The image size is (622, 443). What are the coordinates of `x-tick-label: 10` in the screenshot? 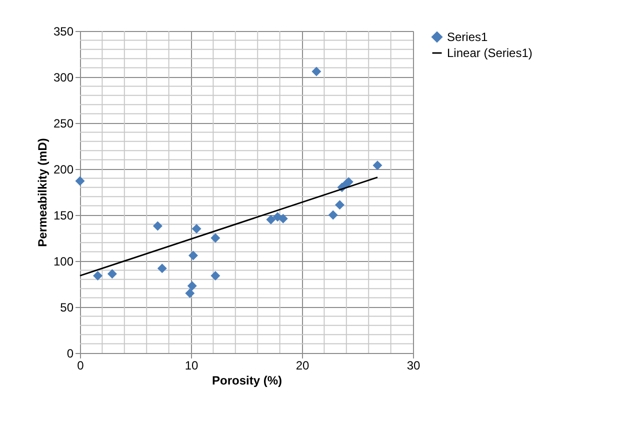 It's located at (191, 365).